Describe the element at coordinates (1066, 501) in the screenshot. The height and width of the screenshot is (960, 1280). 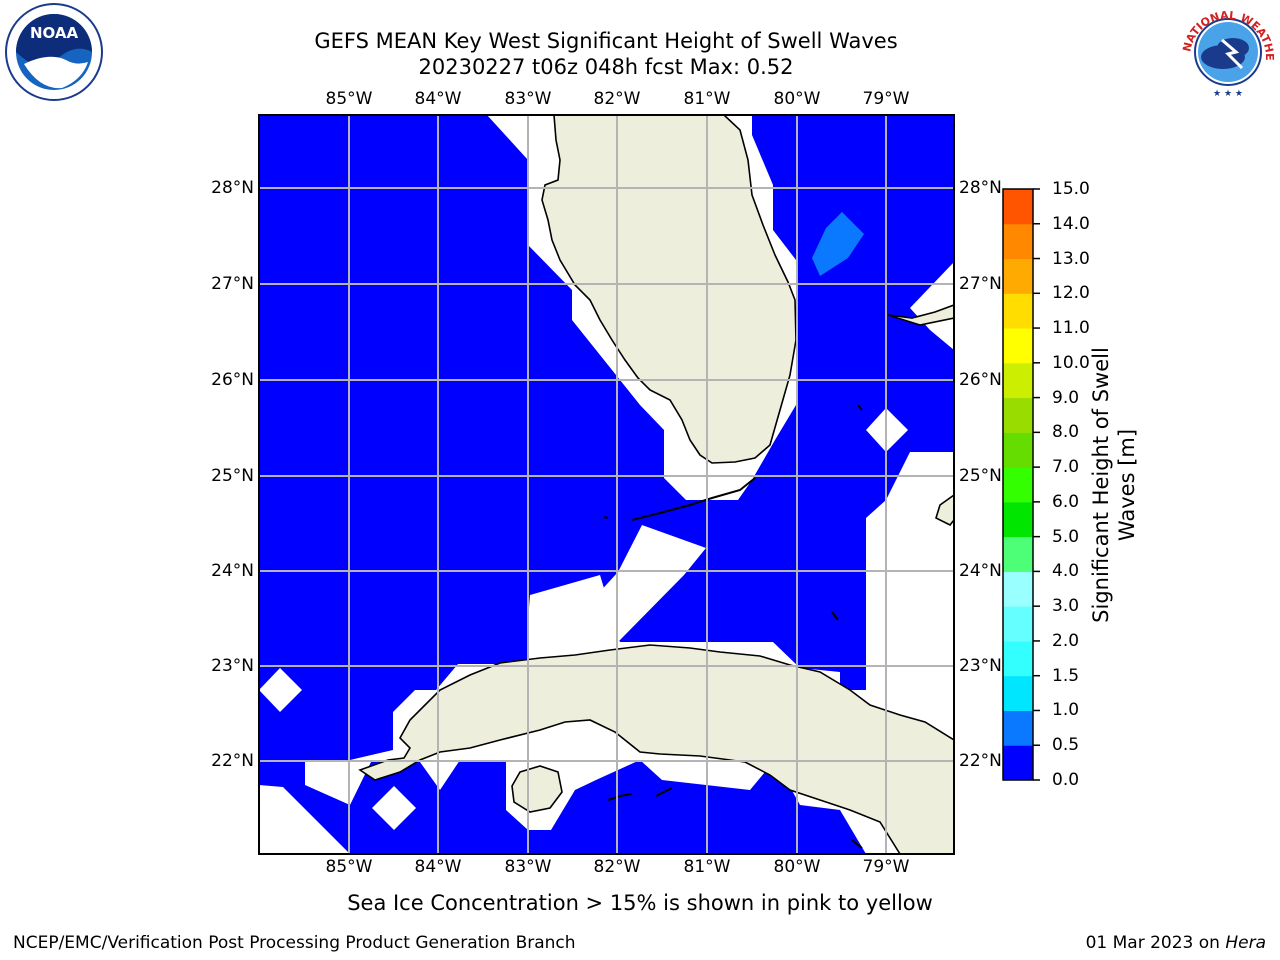
I see `colorbar-tick-label: 6.0` at that location.